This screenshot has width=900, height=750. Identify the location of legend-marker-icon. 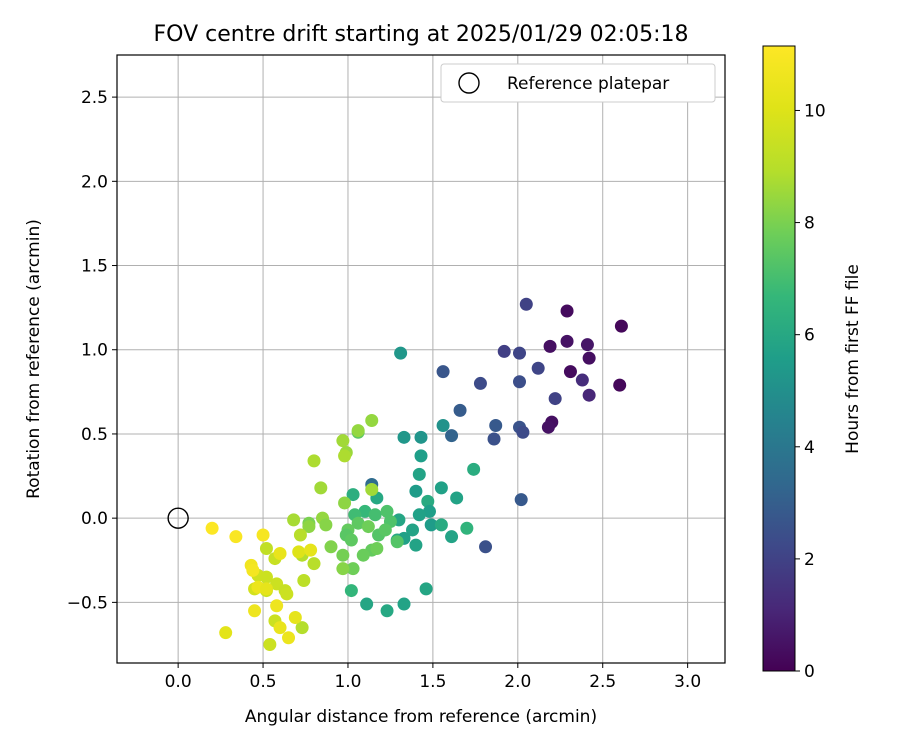
(469, 83).